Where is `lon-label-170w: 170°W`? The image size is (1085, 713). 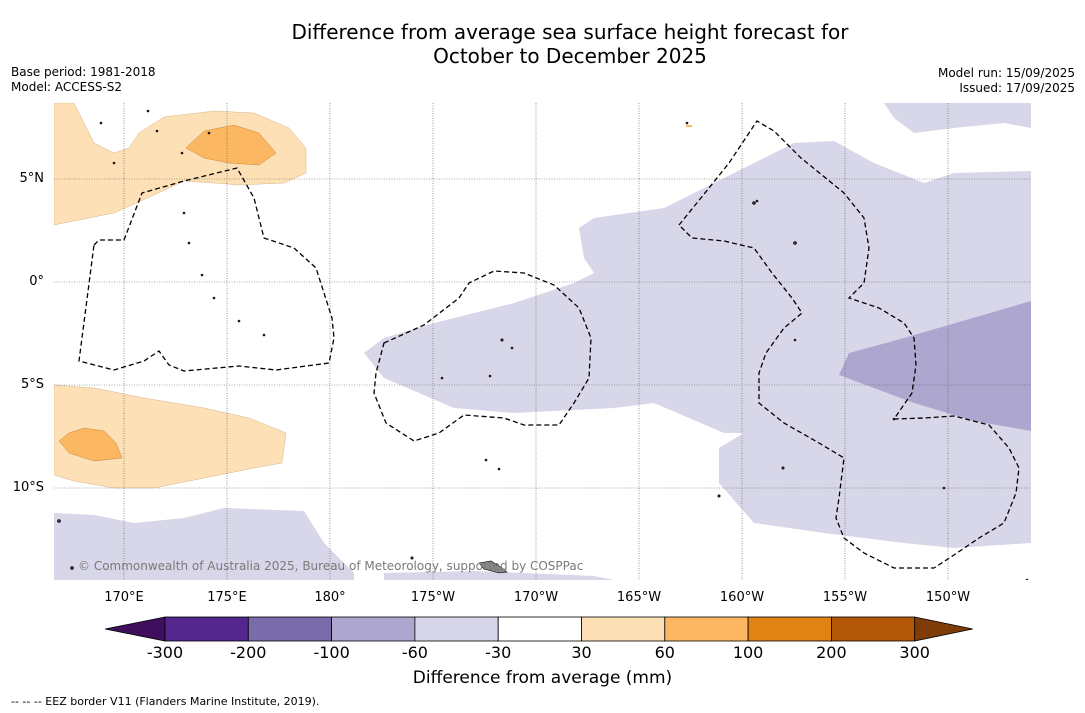 lon-label-170w: 170°W is located at coordinates (536, 597).